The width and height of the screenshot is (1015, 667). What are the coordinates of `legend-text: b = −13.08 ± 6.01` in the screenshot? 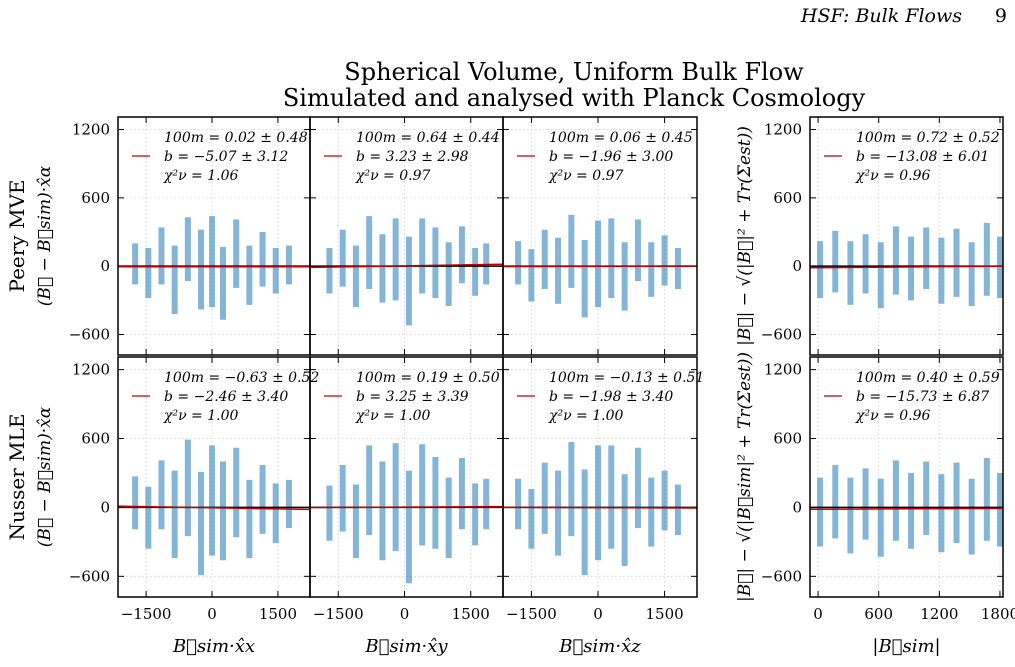 It's located at (922, 157).